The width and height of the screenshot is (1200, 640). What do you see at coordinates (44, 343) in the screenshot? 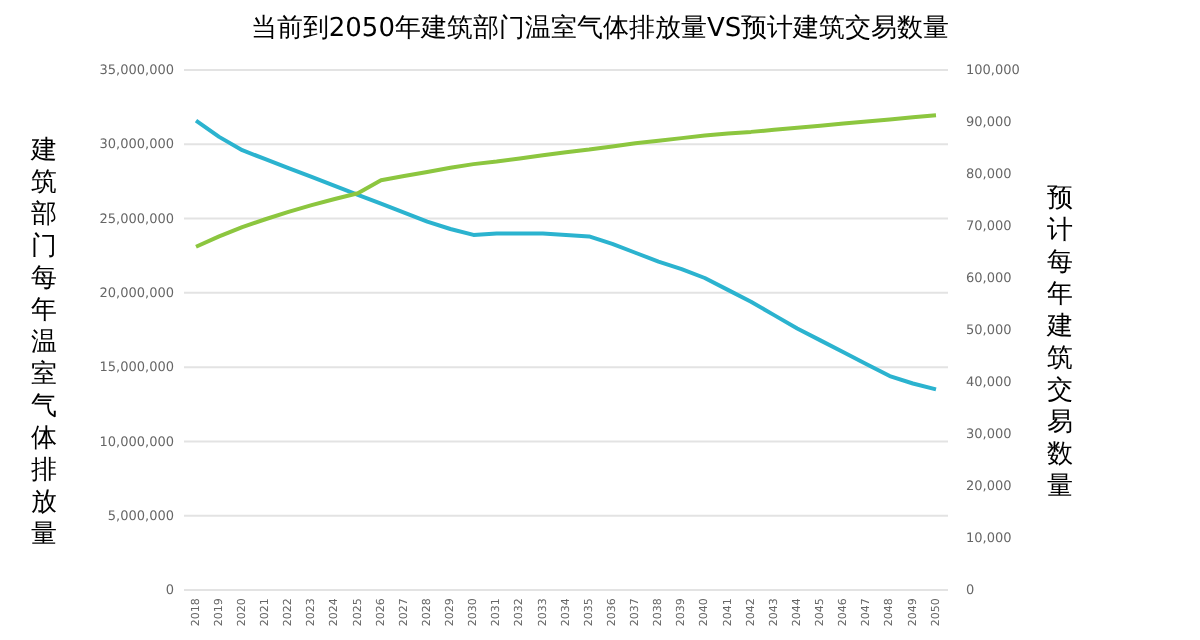
I see `text: 建筑部门每年温室气体排放量` at bounding box center [44, 343].